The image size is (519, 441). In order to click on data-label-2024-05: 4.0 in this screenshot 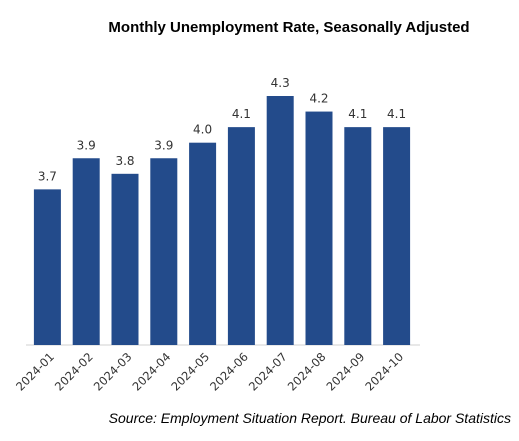, I will do `click(202, 130)`.